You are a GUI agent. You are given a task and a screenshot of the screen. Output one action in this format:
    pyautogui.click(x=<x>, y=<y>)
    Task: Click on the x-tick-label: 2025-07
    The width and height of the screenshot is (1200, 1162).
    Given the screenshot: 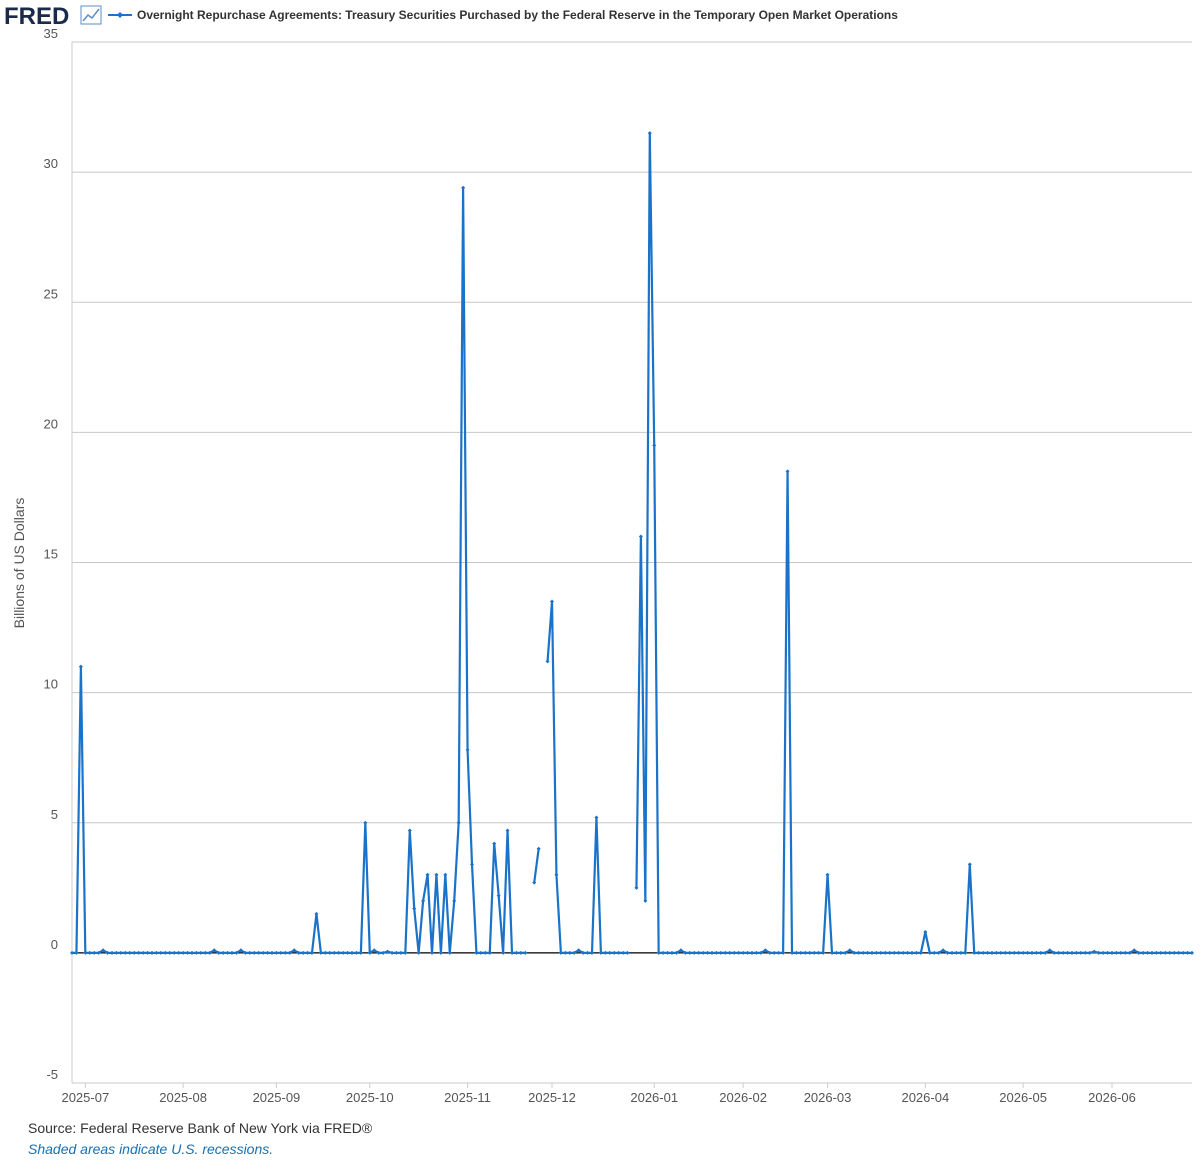 What is the action you would take?
    pyautogui.click(x=85, y=1097)
    